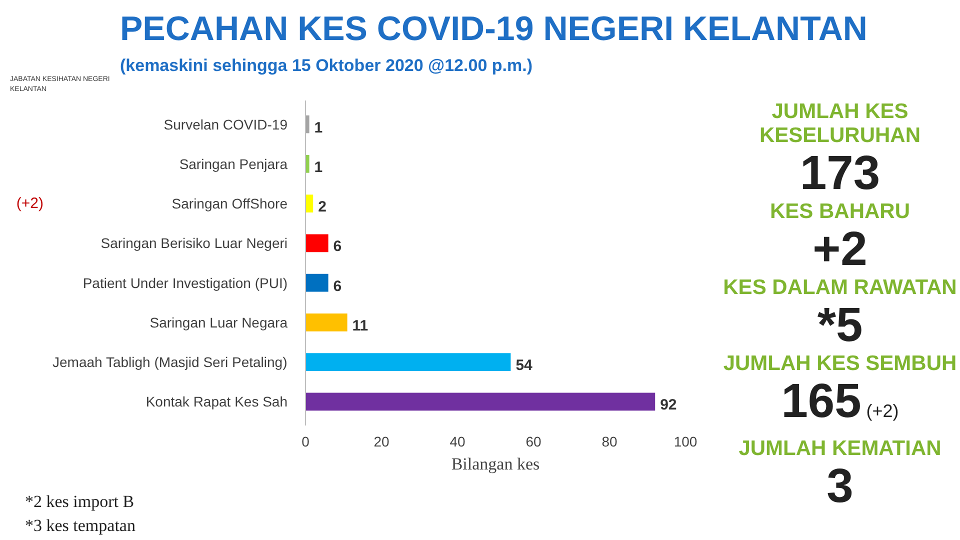  Describe the element at coordinates (686, 442) in the screenshot. I see `x-tick-label: 100` at that location.